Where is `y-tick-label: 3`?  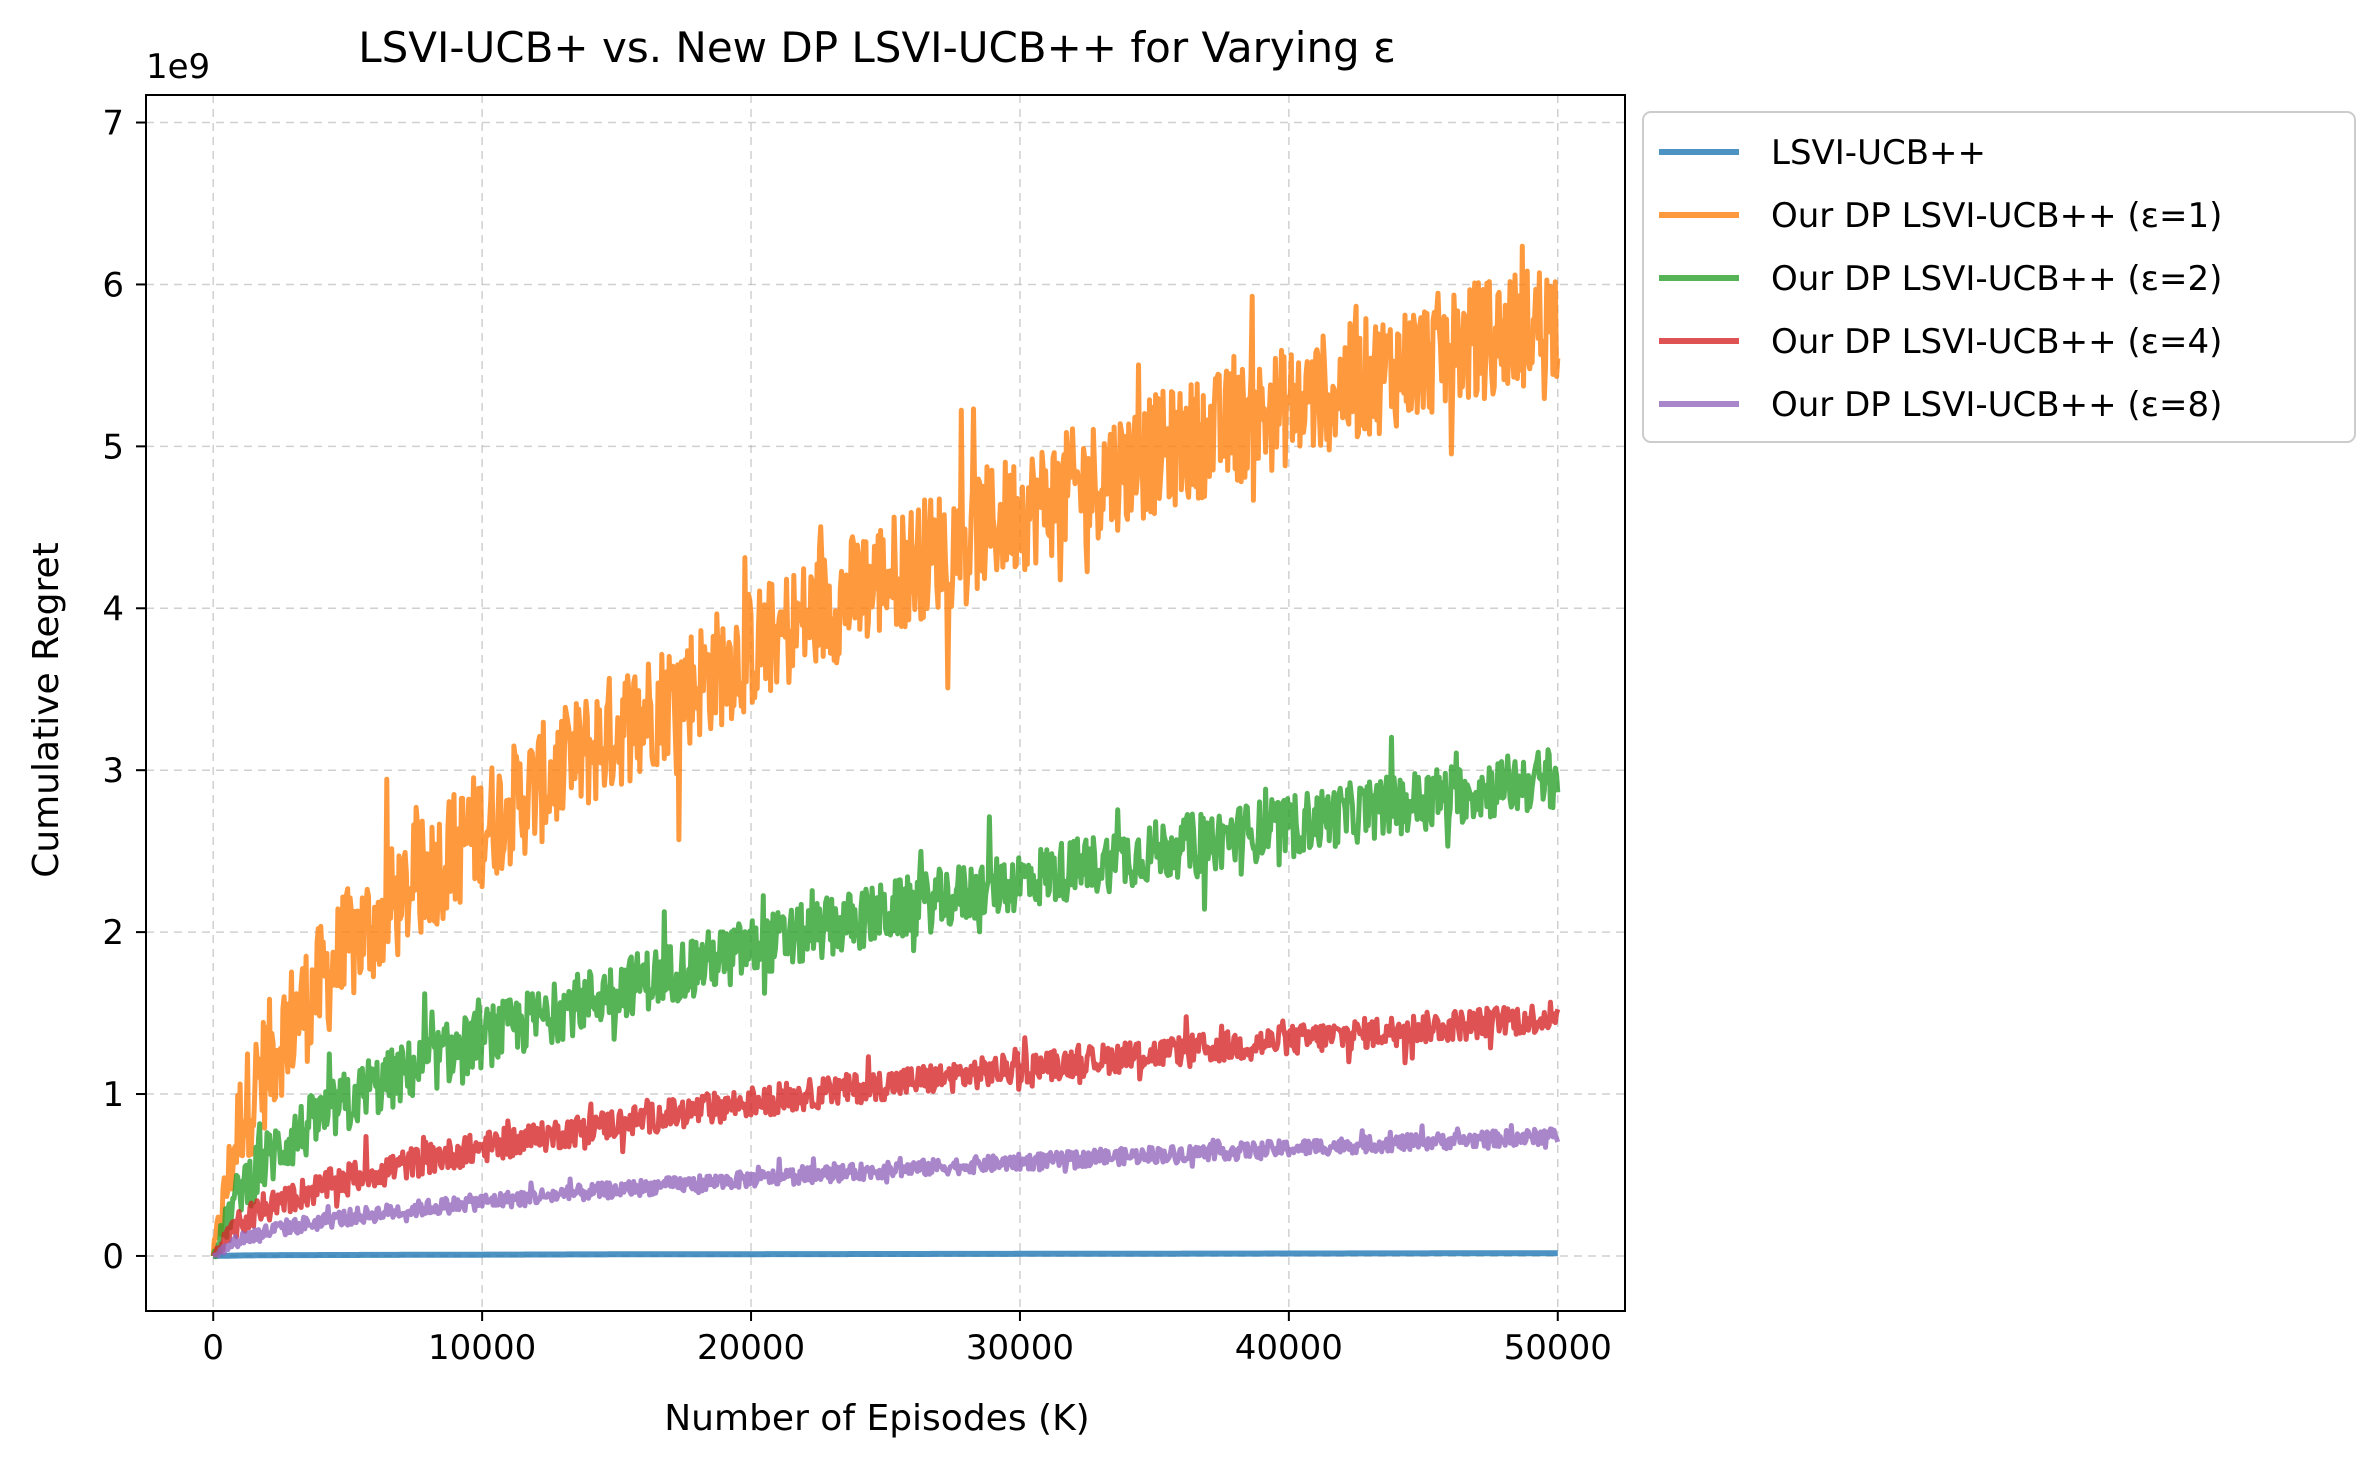 y-tick-label: 3 is located at coordinates (113, 771).